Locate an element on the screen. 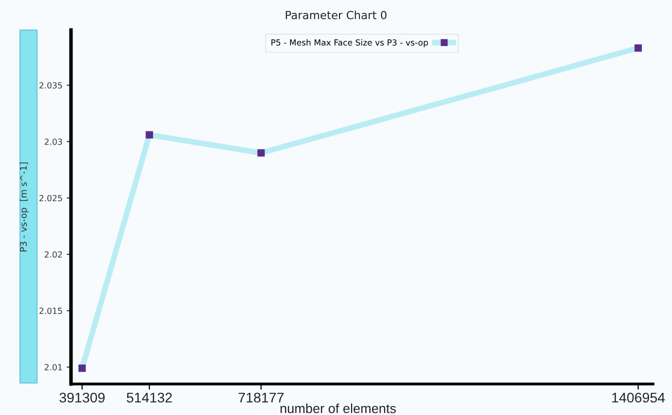 The height and width of the screenshot is (415, 672). y-tick-label: 2.02 is located at coordinates (53, 254).